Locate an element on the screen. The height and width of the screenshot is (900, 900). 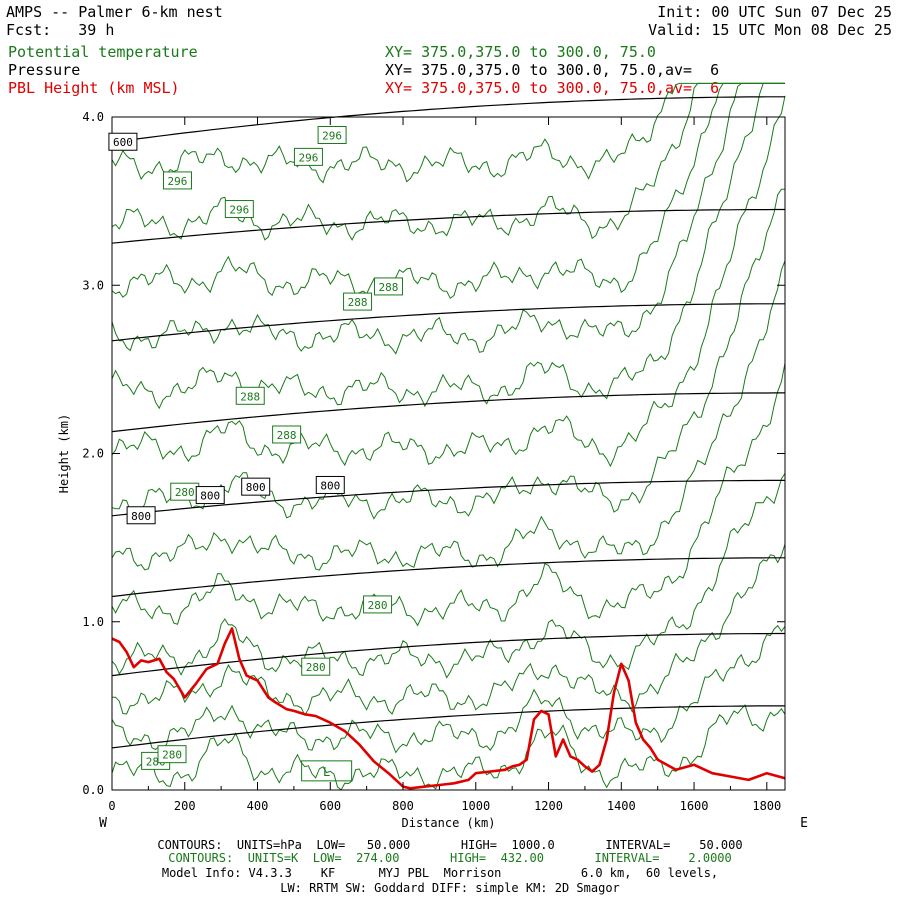
pbl-series is located at coordinates (448, 708).